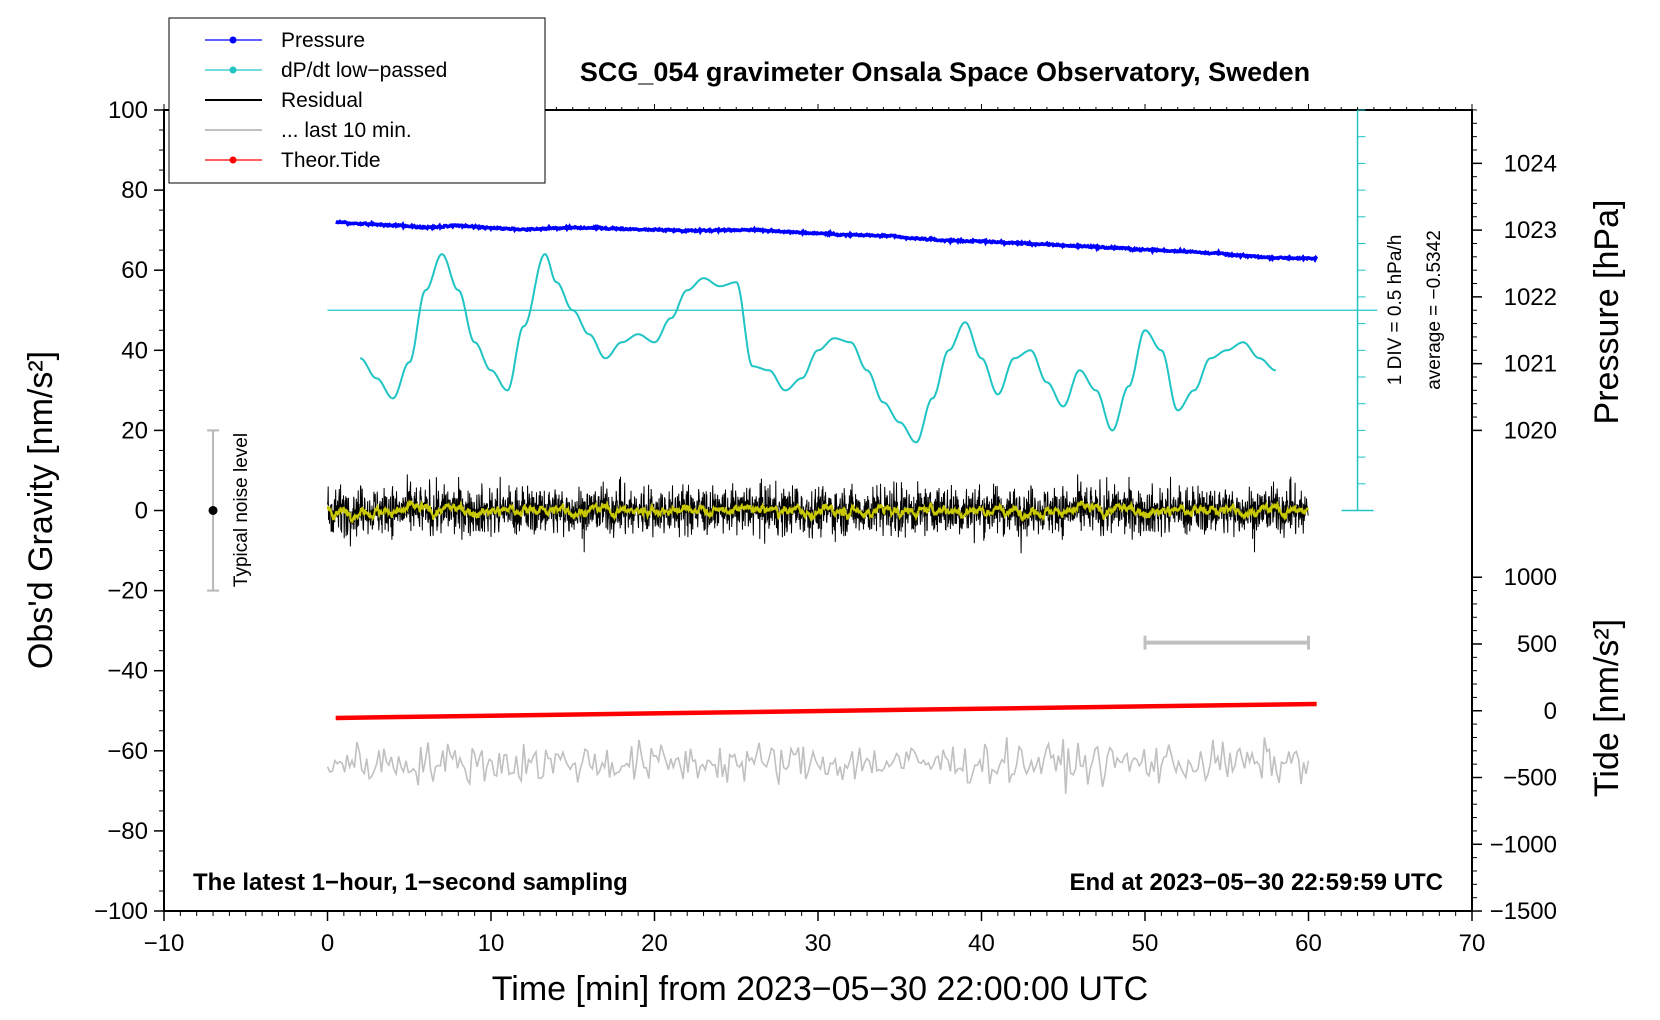  What do you see at coordinates (410, 882) in the screenshot?
I see `sampling-note: The latest 1−hour, 1−second sampling` at bounding box center [410, 882].